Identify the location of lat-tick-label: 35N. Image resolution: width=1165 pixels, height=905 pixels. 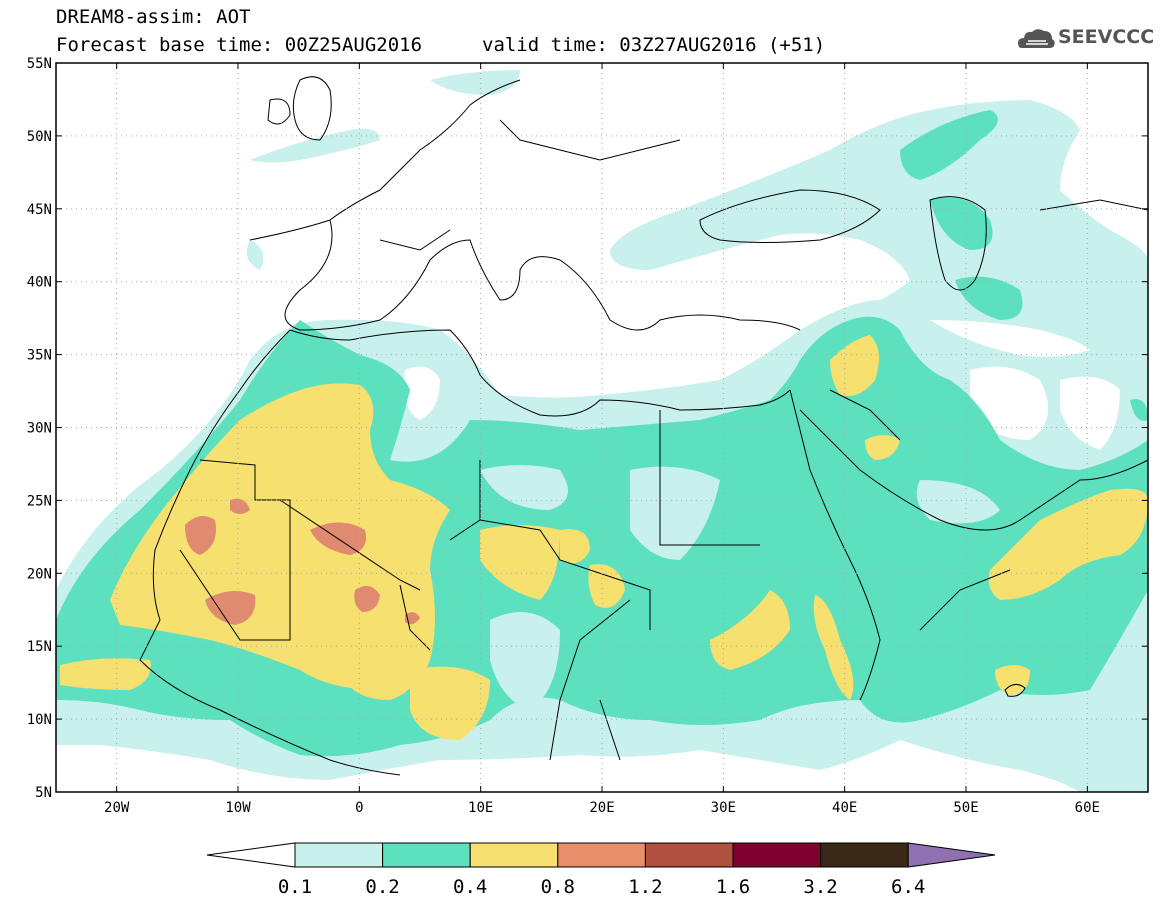
(39, 356).